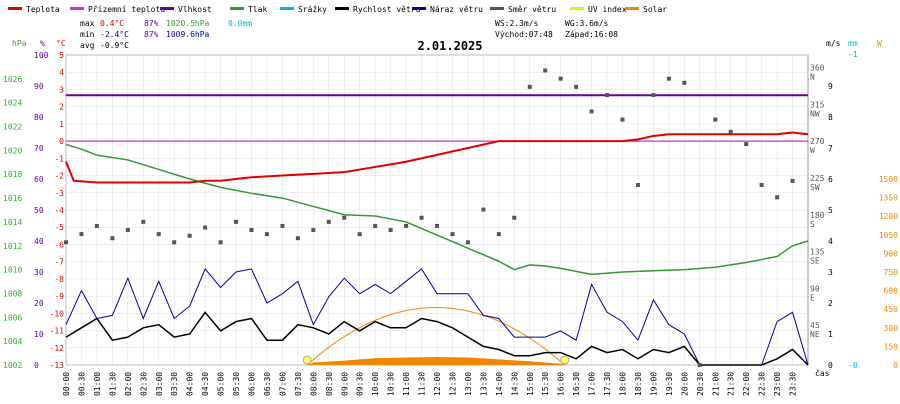 This screenshot has height=404, width=900. Describe the element at coordinates (833, 43) in the screenshot. I see `axis-unit-ms: m/s` at that location.